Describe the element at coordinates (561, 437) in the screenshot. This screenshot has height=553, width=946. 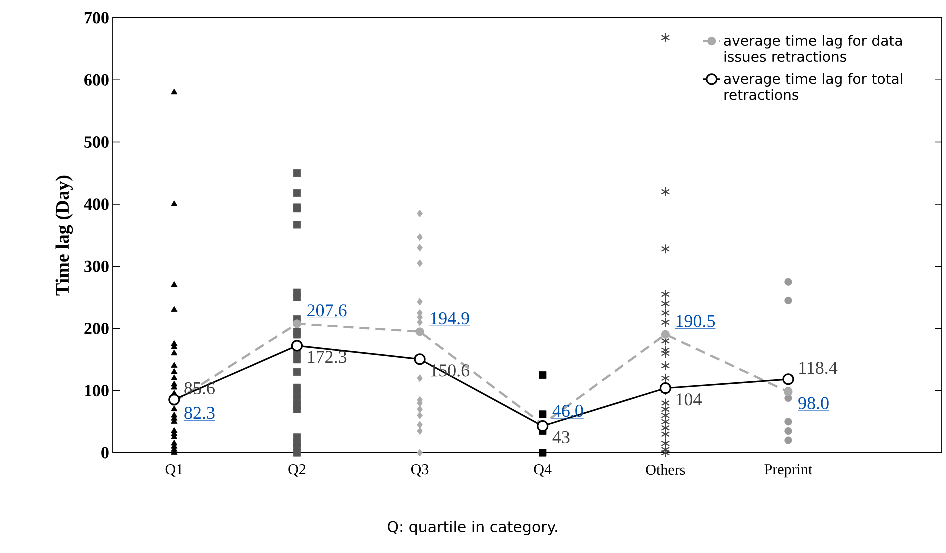
I see `data-label: 43` at that location.